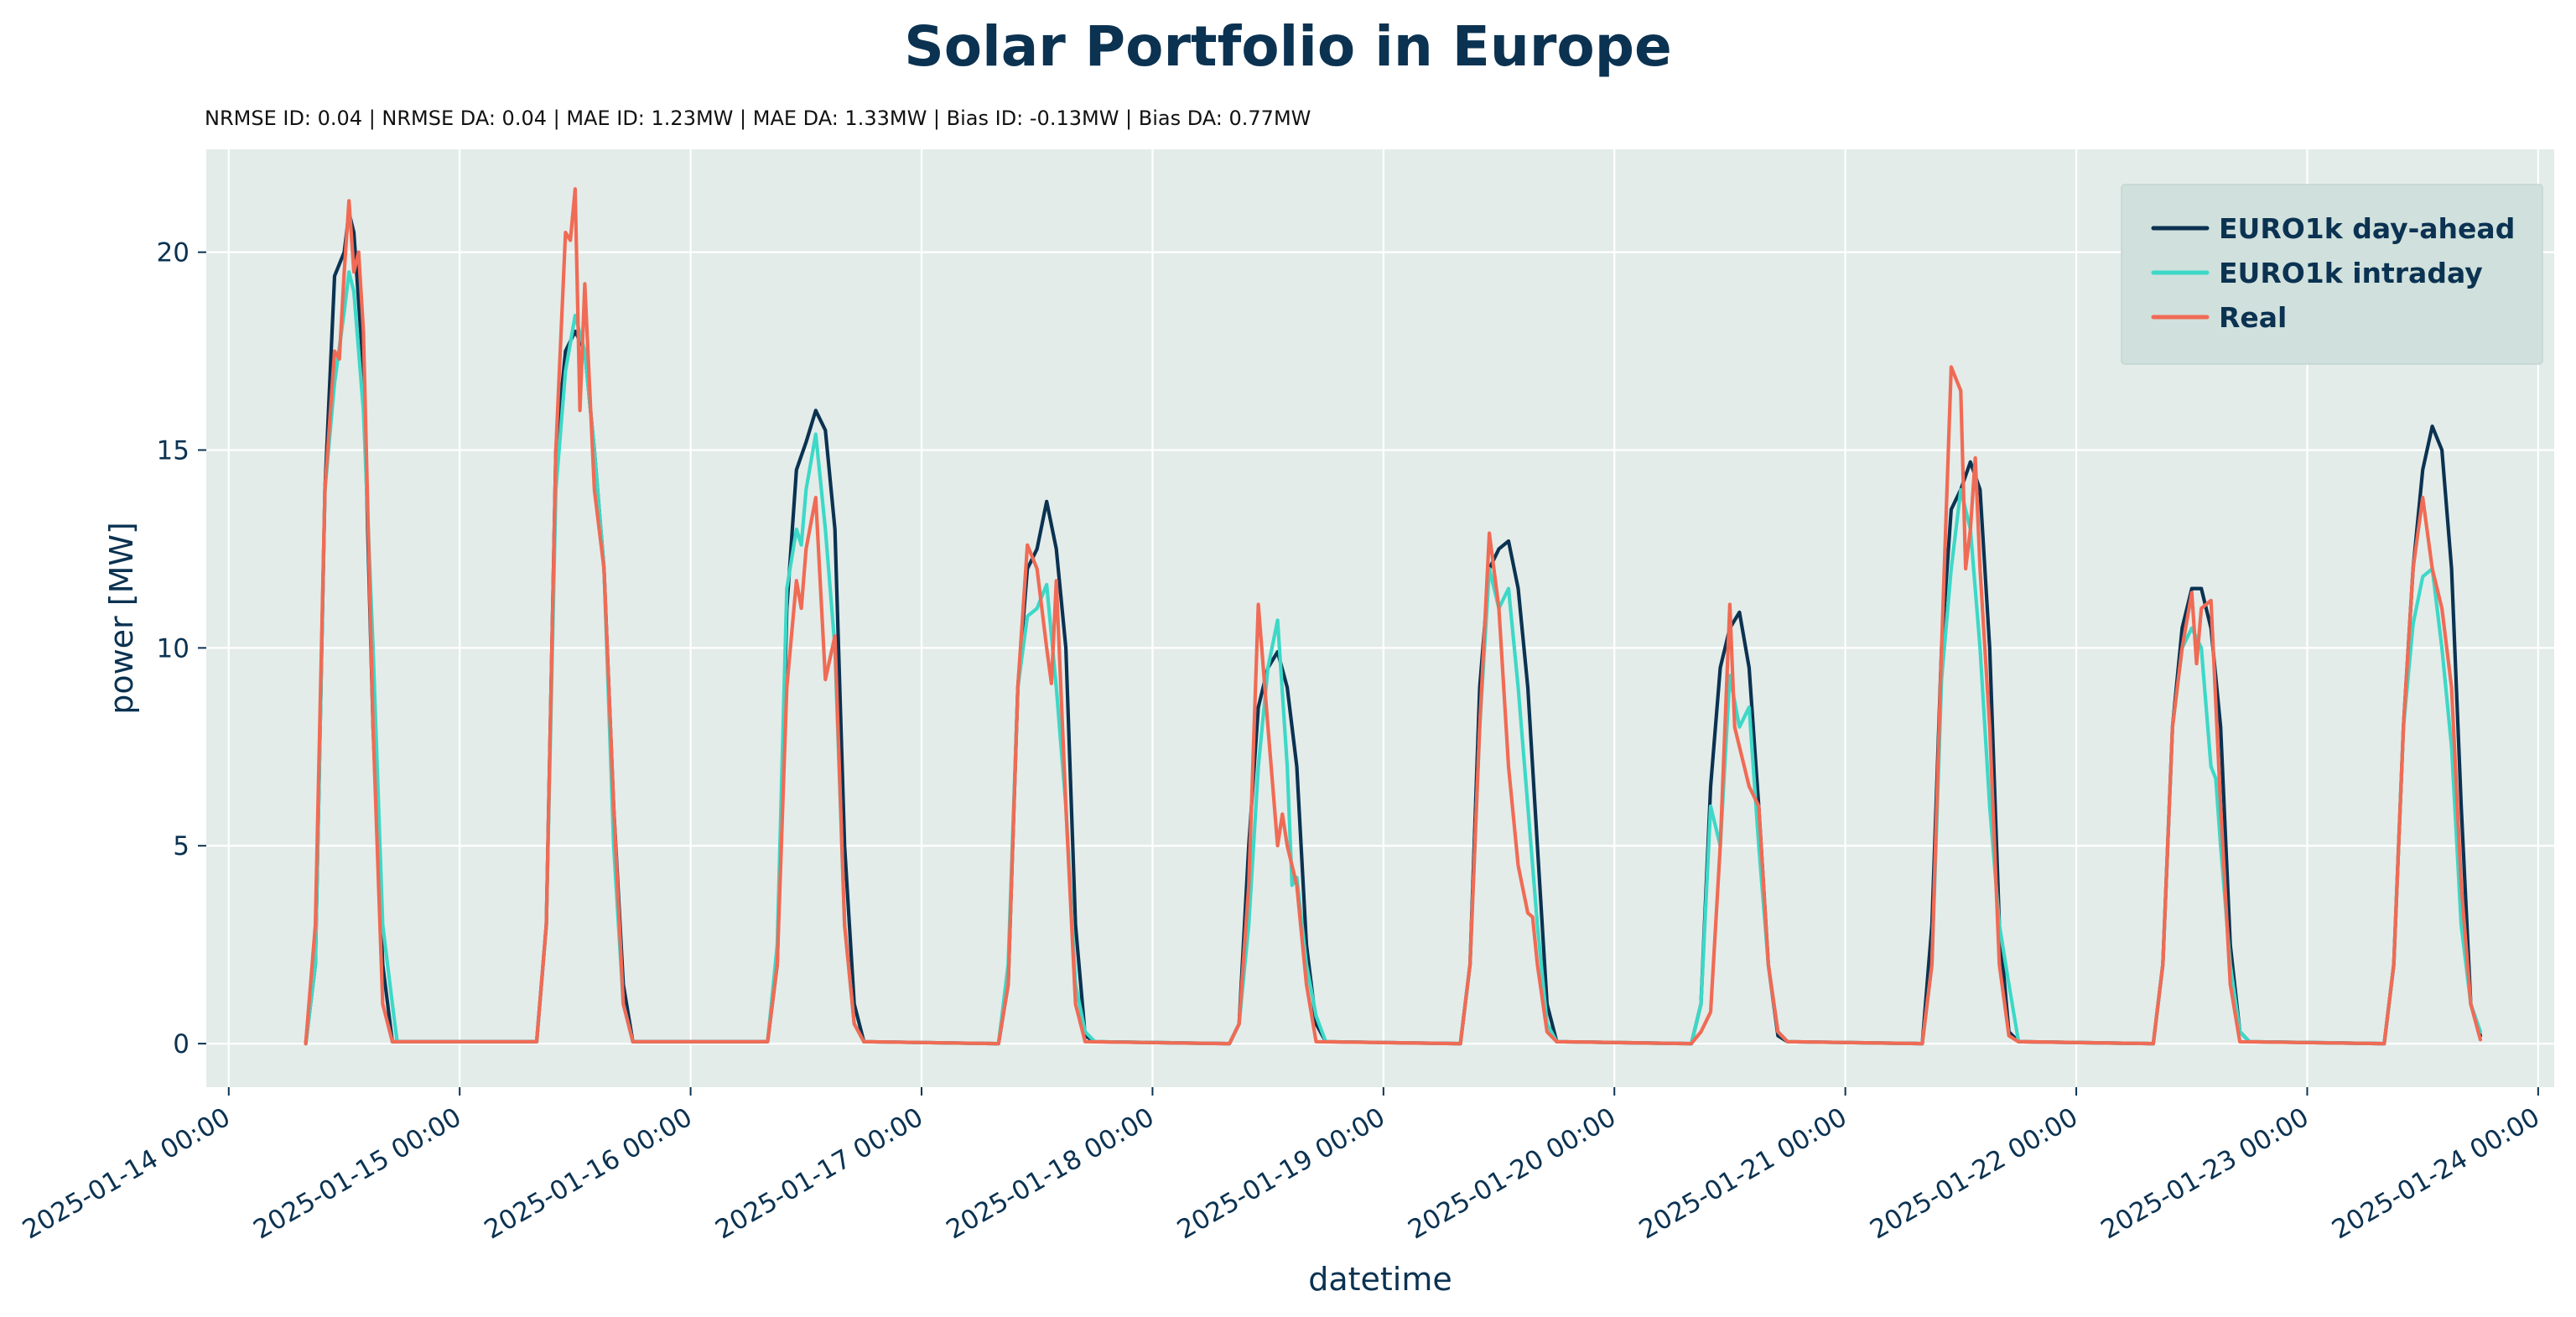 This screenshot has width=2576, height=1317. Describe the element at coordinates (1512, 1174) in the screenshot. I see `x-tick-label: 2025-01-20 00:00` at that location.